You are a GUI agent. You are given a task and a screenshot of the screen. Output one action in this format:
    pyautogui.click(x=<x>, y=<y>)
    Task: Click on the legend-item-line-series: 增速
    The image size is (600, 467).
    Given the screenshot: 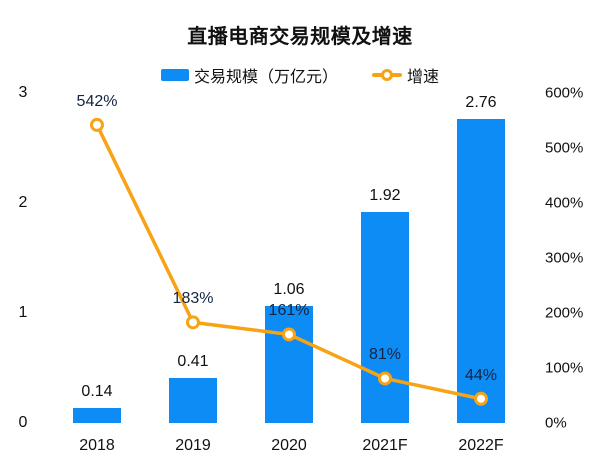 What is the action you would take?
    pyautogui.click(x=405, y=75)
    